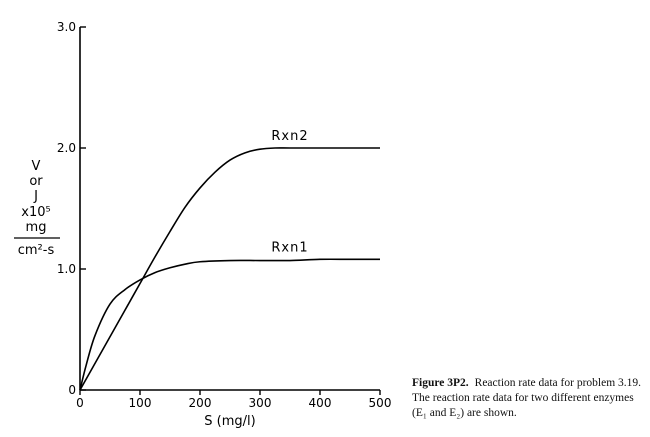  I want to click on y-tick-label: 3.0, so click(66, 27).